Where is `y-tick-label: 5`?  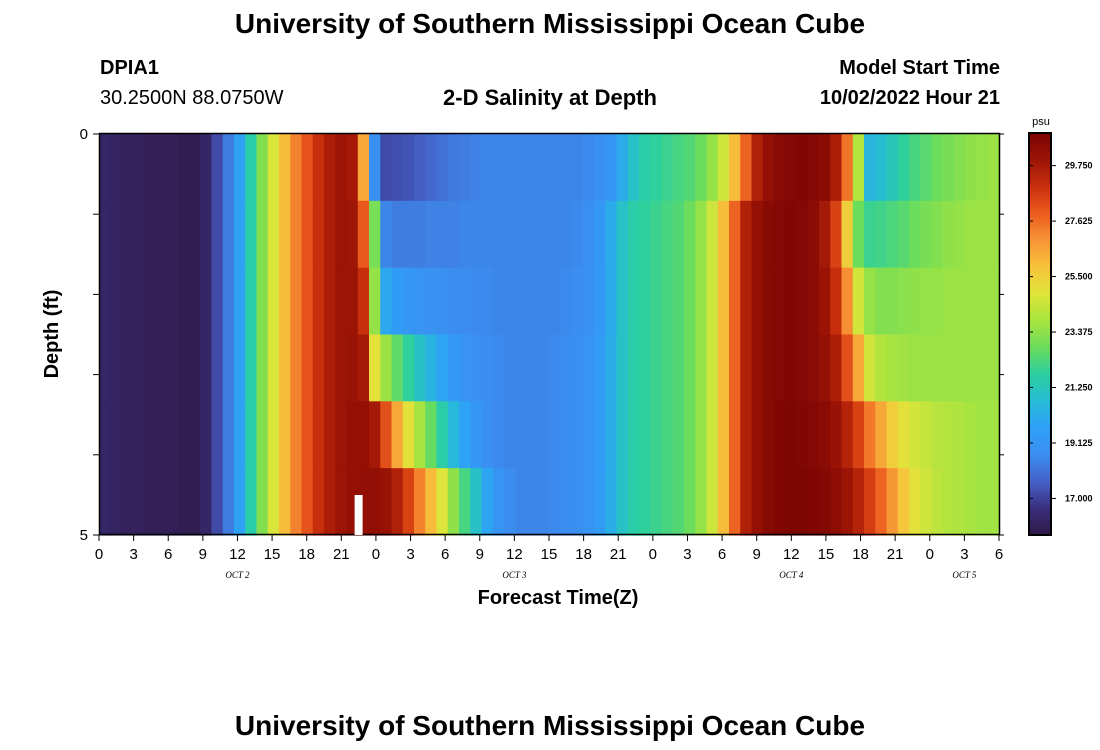 y-tick-label: 5 is located at coordinates (84, 535).